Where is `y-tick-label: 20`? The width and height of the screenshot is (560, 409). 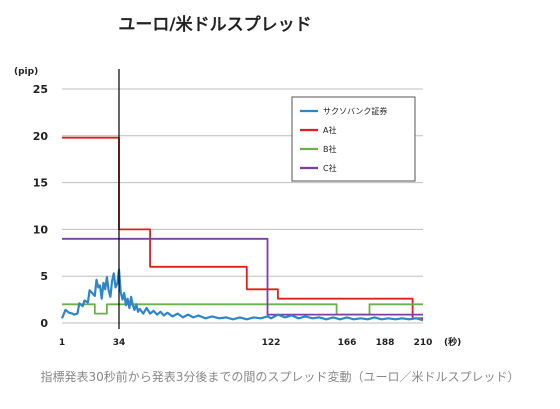 y-tick-label: 20 is located at coordinates (41, 136).